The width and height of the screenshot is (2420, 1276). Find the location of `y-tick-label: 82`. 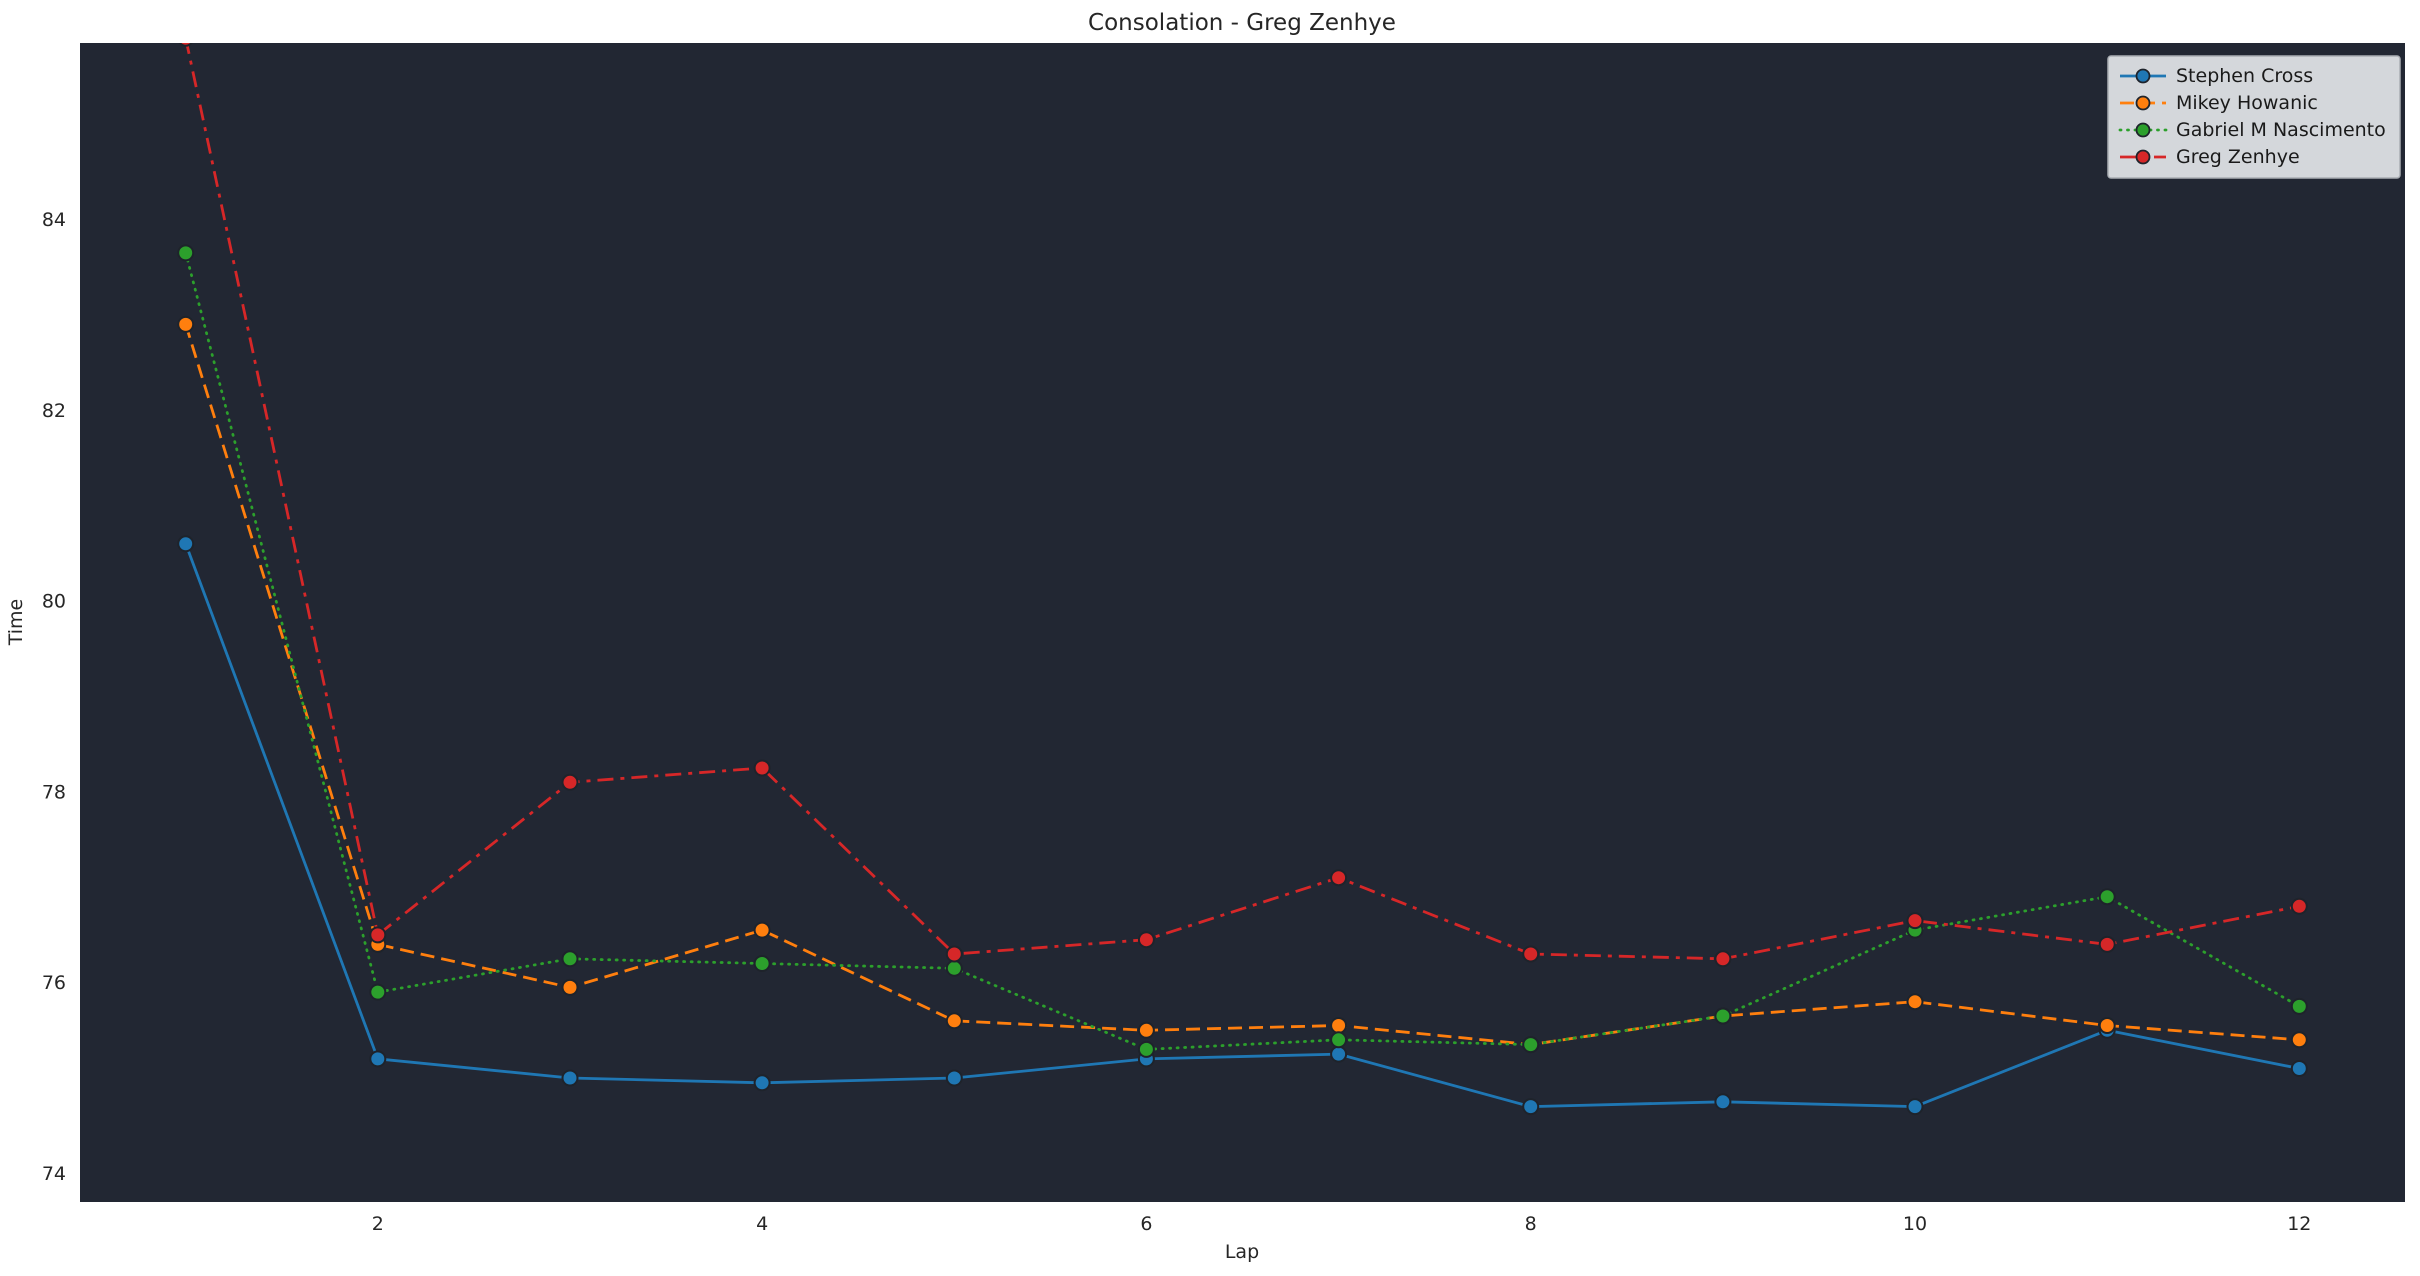

y-tick-label: 82 is located at coordinates (54, 411).